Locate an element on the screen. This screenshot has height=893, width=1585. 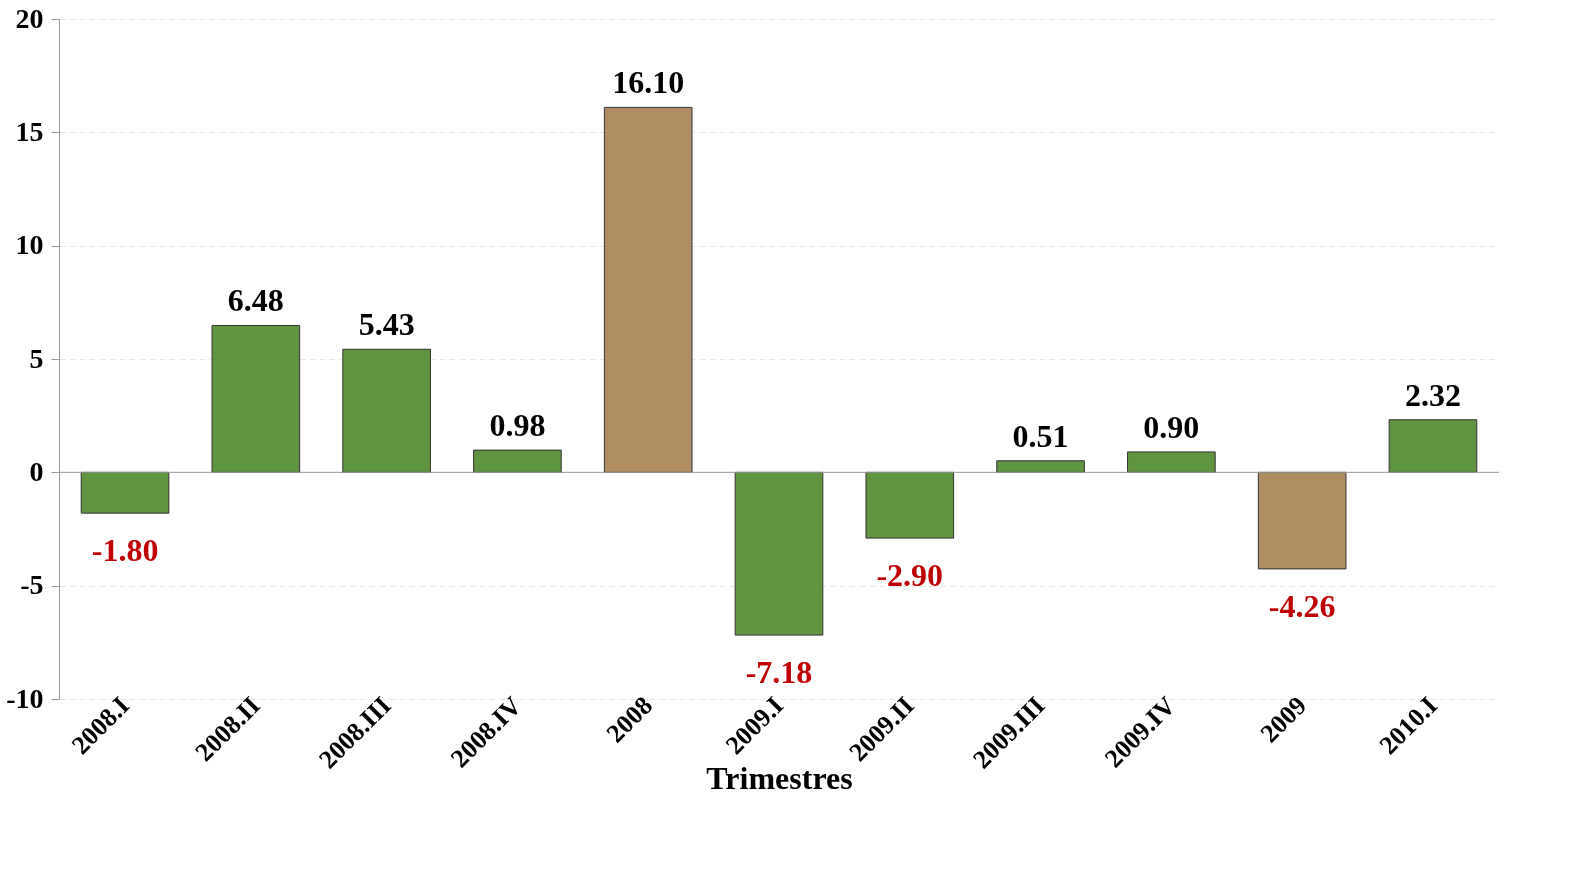
x-axis-title: Trimestres is located at coordinates (779, 777).